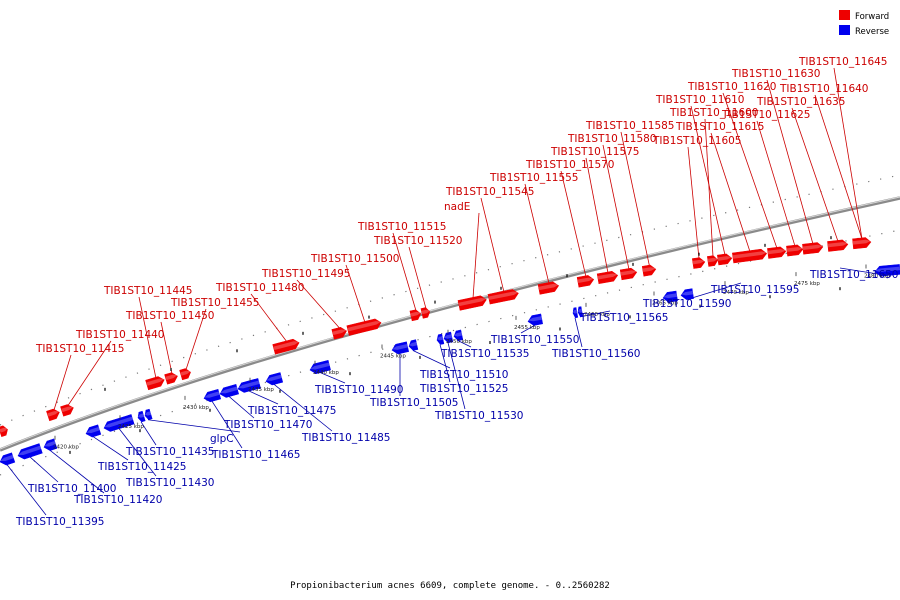 The width and height of the screenshot is (900, 600). Describe the element at coordinates (877, 277) in the screenshot. I see `scale-tick-label: 2480 kbp` at that location.